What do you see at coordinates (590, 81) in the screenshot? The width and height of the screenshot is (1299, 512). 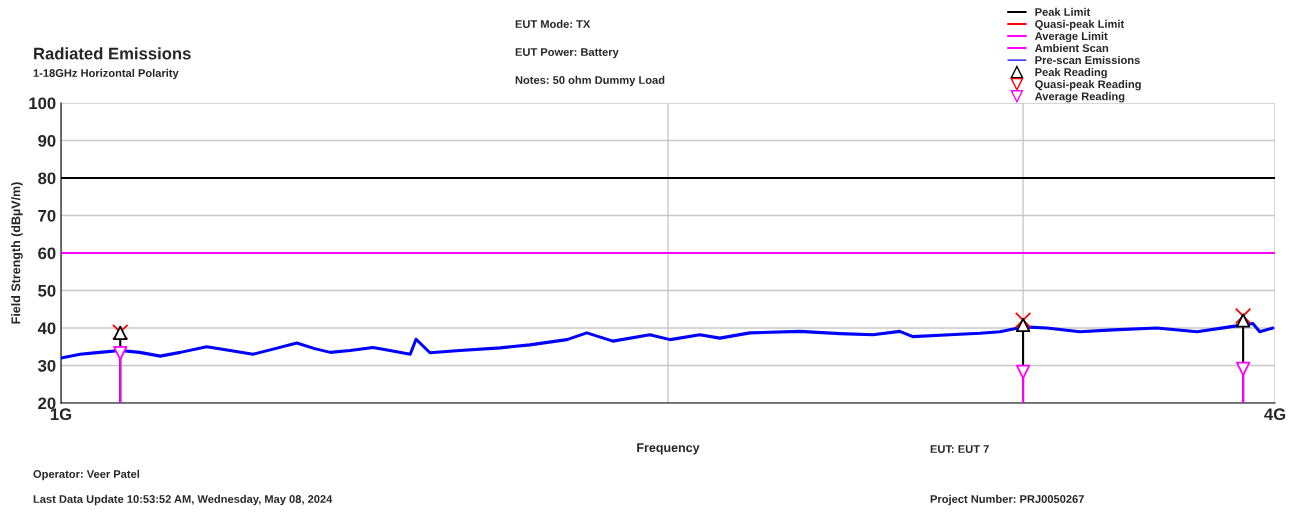 I see `text: Notes: 50 ohm Dummy Load` at bounding box center [590, 81].